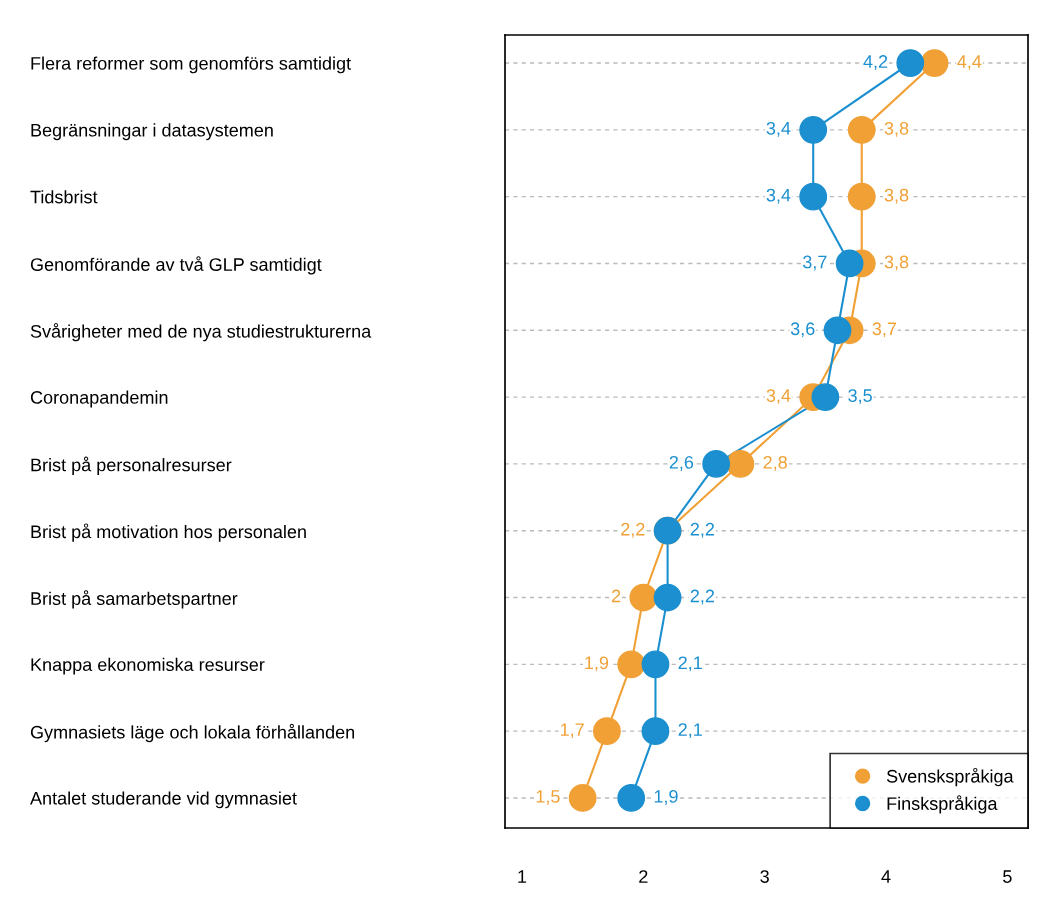 The height and width of the screenshot is (910, 1061). I want to click on y-tick-label: Genomförande av två GLP samtidigt, so click(176, 265).